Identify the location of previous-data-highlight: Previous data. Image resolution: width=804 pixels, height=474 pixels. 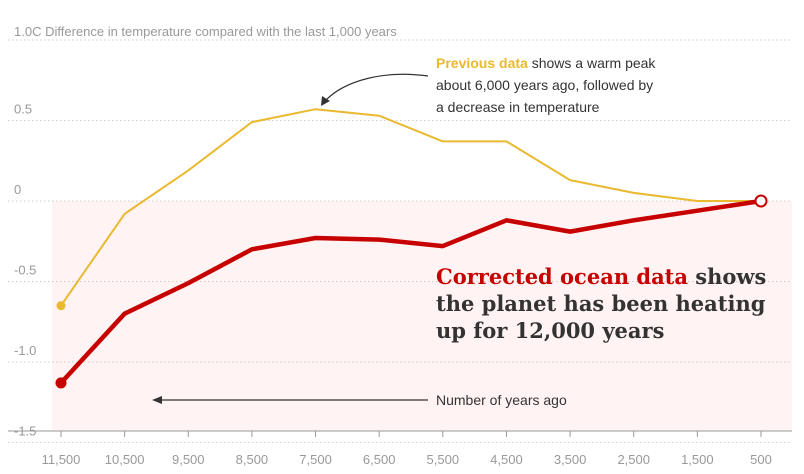
(482, 63).